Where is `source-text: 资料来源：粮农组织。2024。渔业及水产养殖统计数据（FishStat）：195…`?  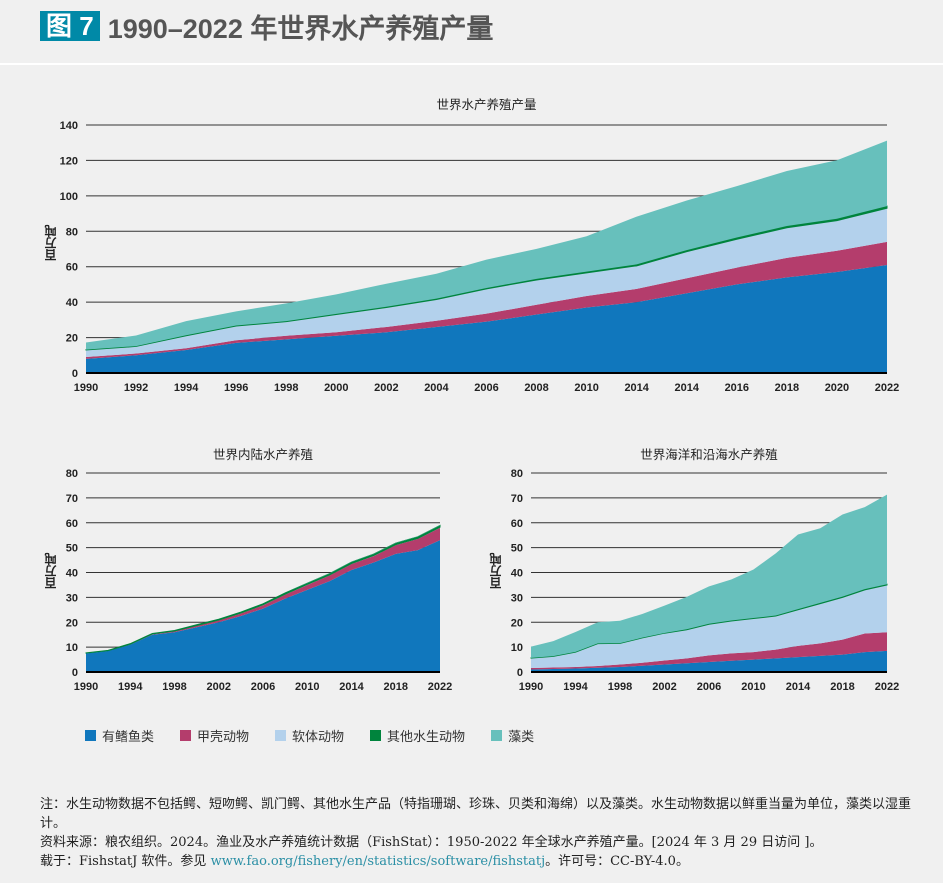 source-text: 资料来源：粮农组织。2024。渔业及水产养殖统计数据（FishStat）：195… is located at coordinates (431, 842).